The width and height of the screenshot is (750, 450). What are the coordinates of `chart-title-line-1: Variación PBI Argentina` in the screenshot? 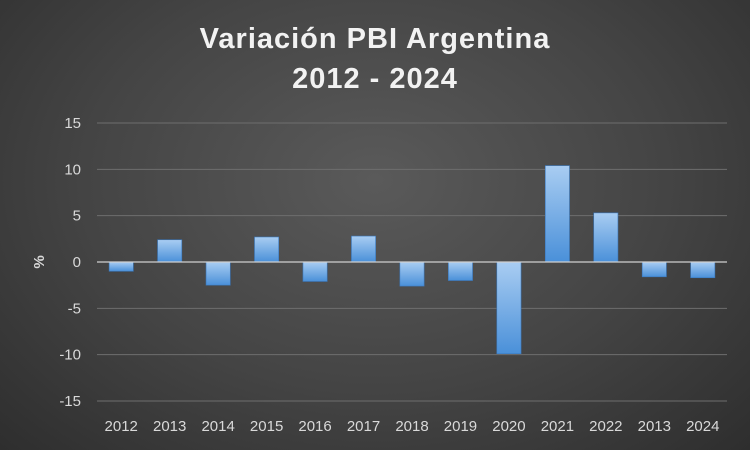 It's located at (375, 39).